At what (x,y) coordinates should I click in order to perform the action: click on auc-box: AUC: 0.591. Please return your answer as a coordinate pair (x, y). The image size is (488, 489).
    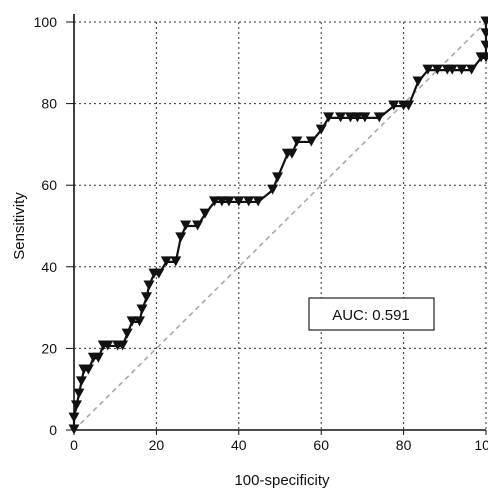
    Looking at the image, I should click on (371, 314).